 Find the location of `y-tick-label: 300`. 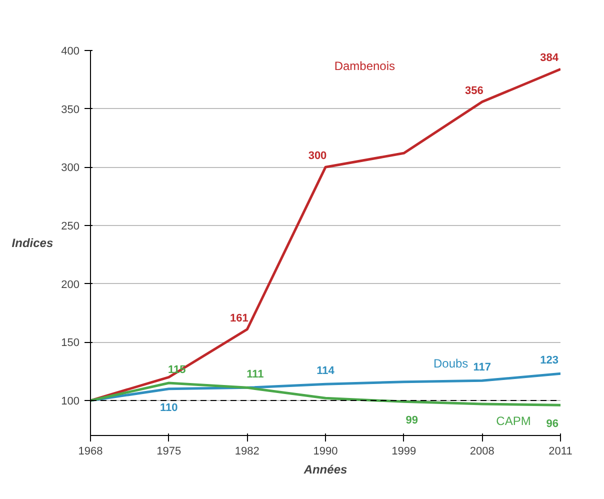

y-tick-label: 300 is located at coordinates (70, 168).